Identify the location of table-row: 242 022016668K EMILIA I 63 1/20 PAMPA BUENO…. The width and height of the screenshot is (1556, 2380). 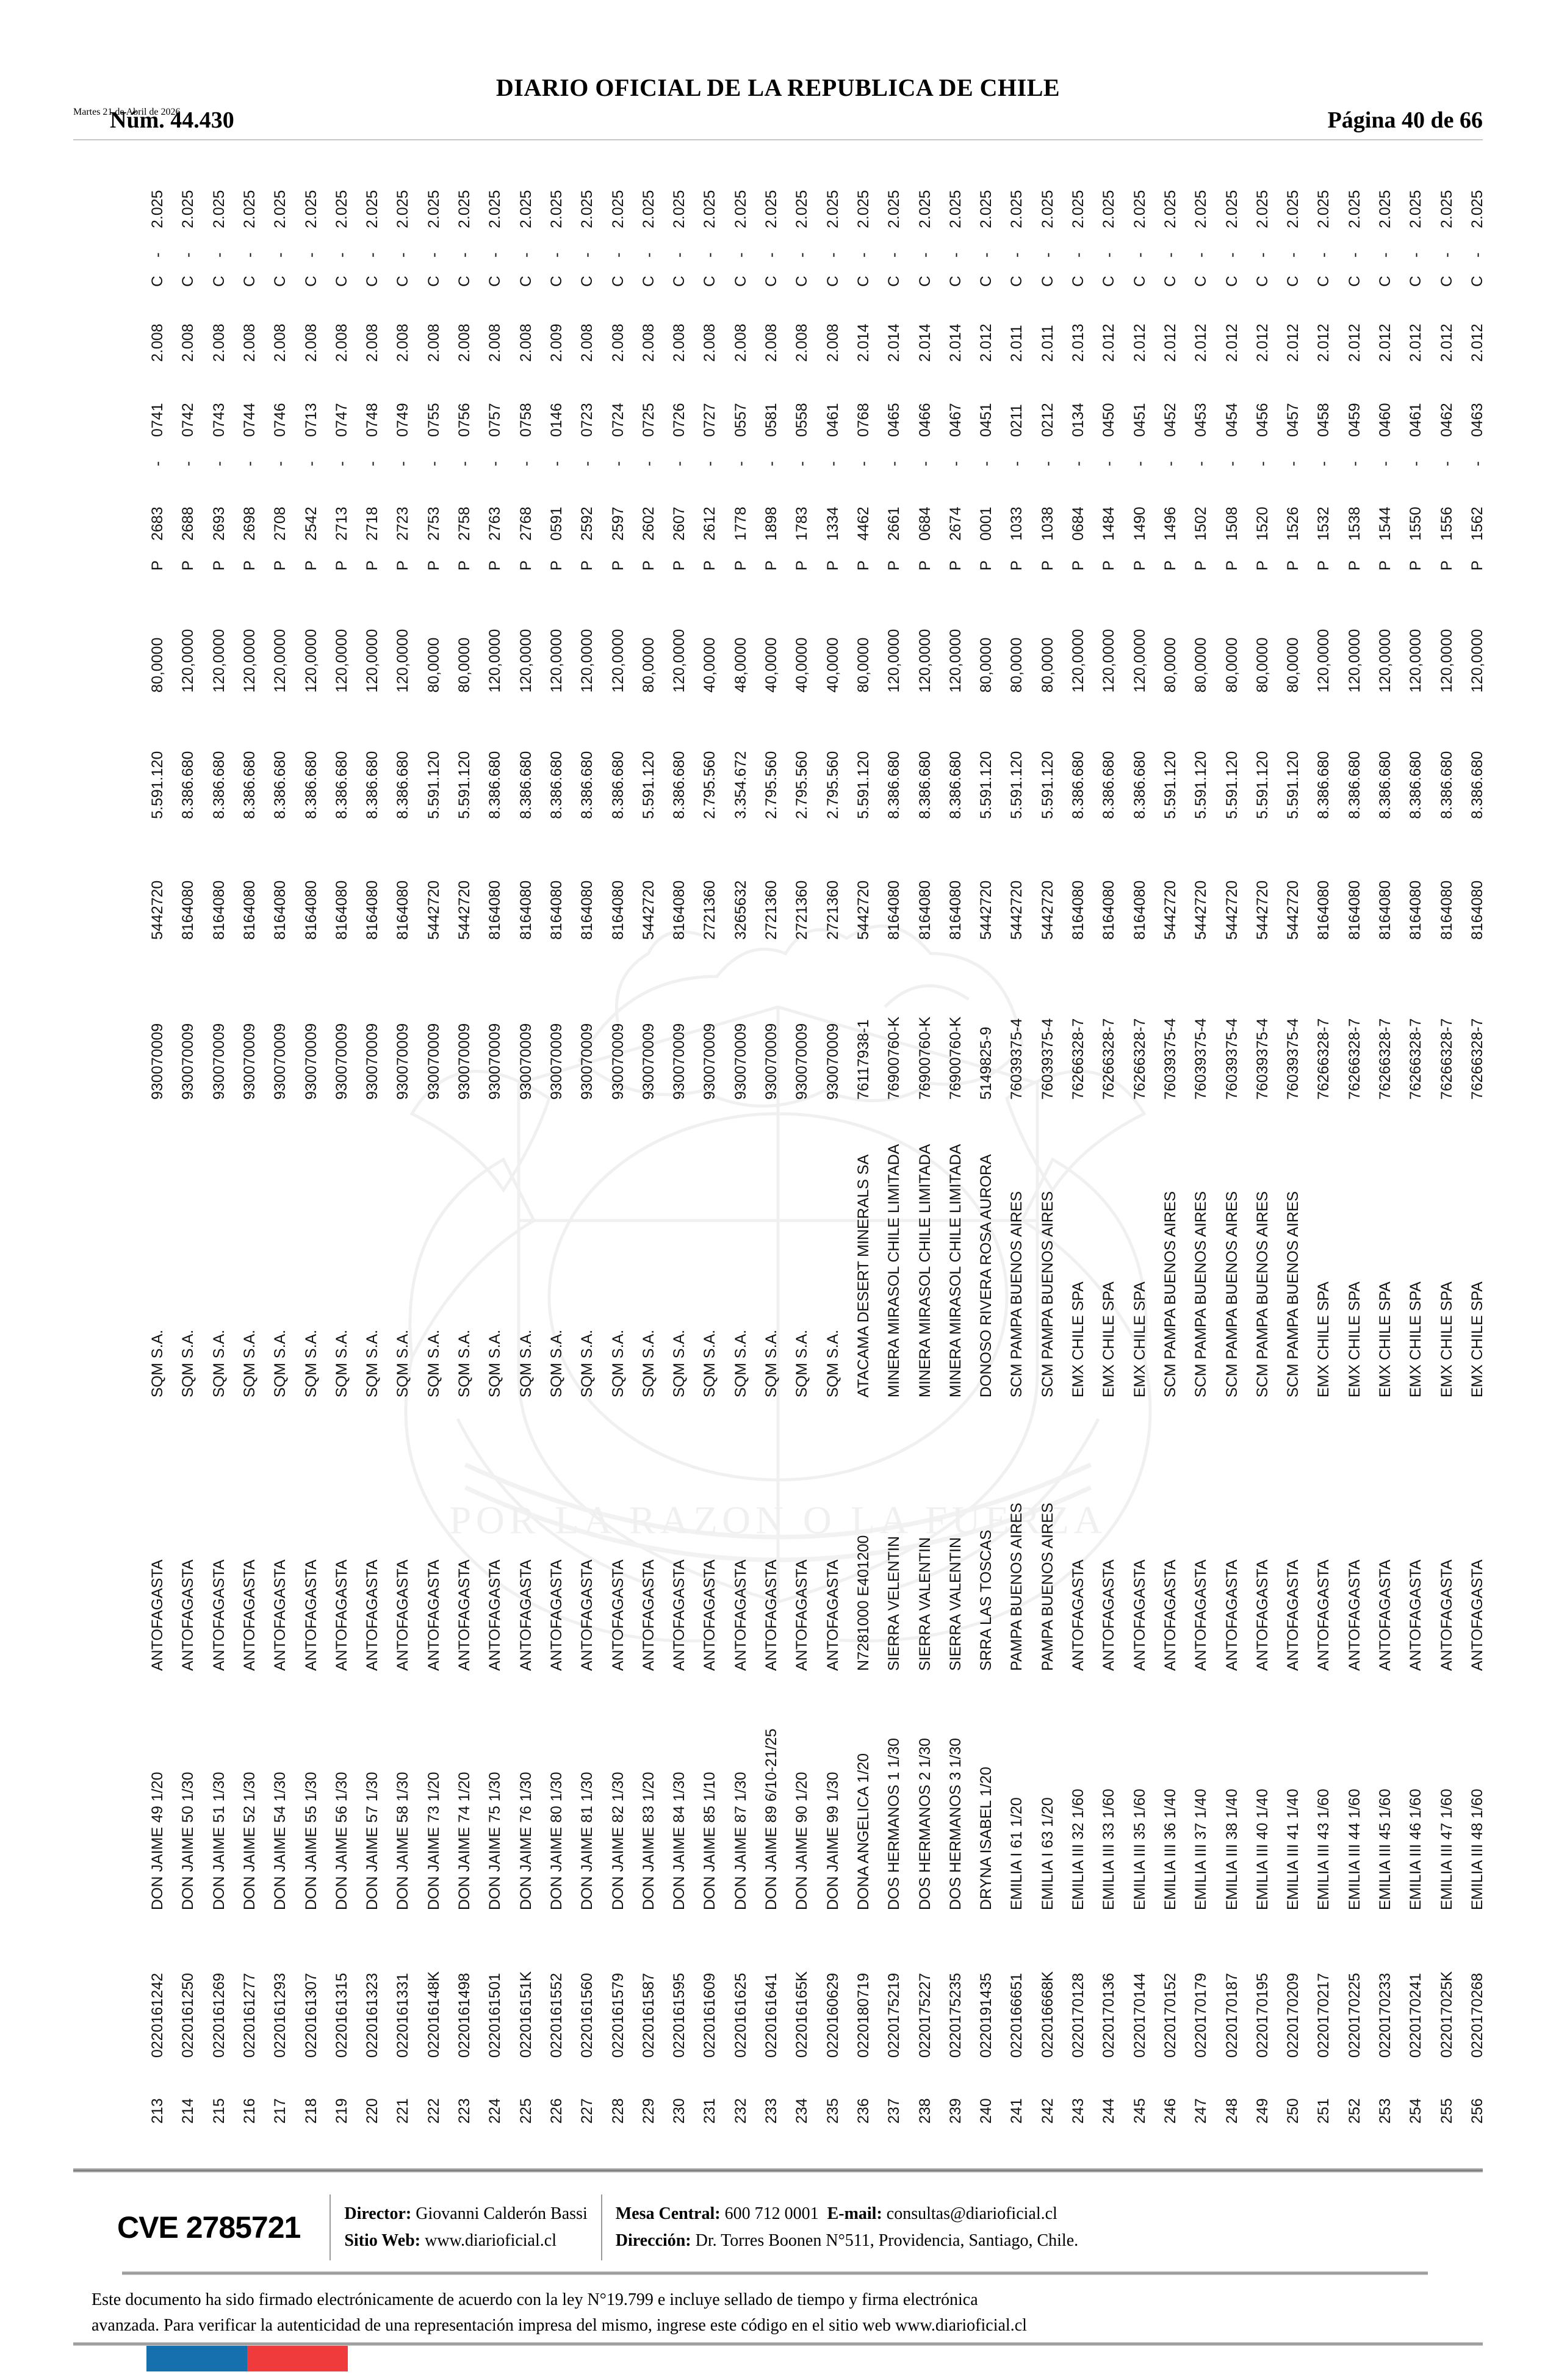
(1048, 1138).